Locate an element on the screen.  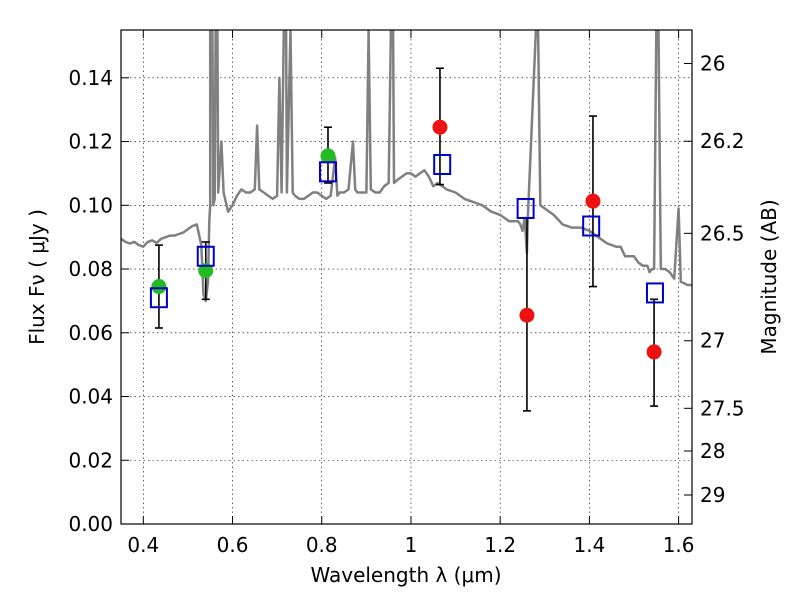
x-tick-label: 0.6 is located at coordinates (233, 545).